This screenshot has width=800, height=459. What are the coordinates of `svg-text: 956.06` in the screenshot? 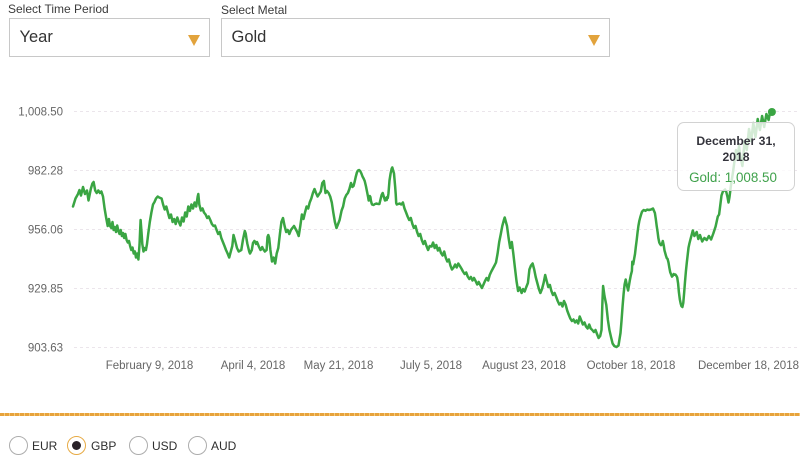 It's located at (45, 231).